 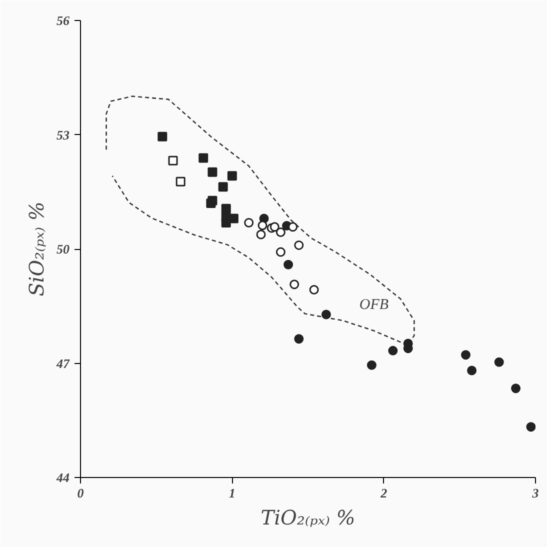 What do you see at coordinates (63, 477) in the screenshot?
I see `y-tick-label: 44` at bounding box center [63, 477].